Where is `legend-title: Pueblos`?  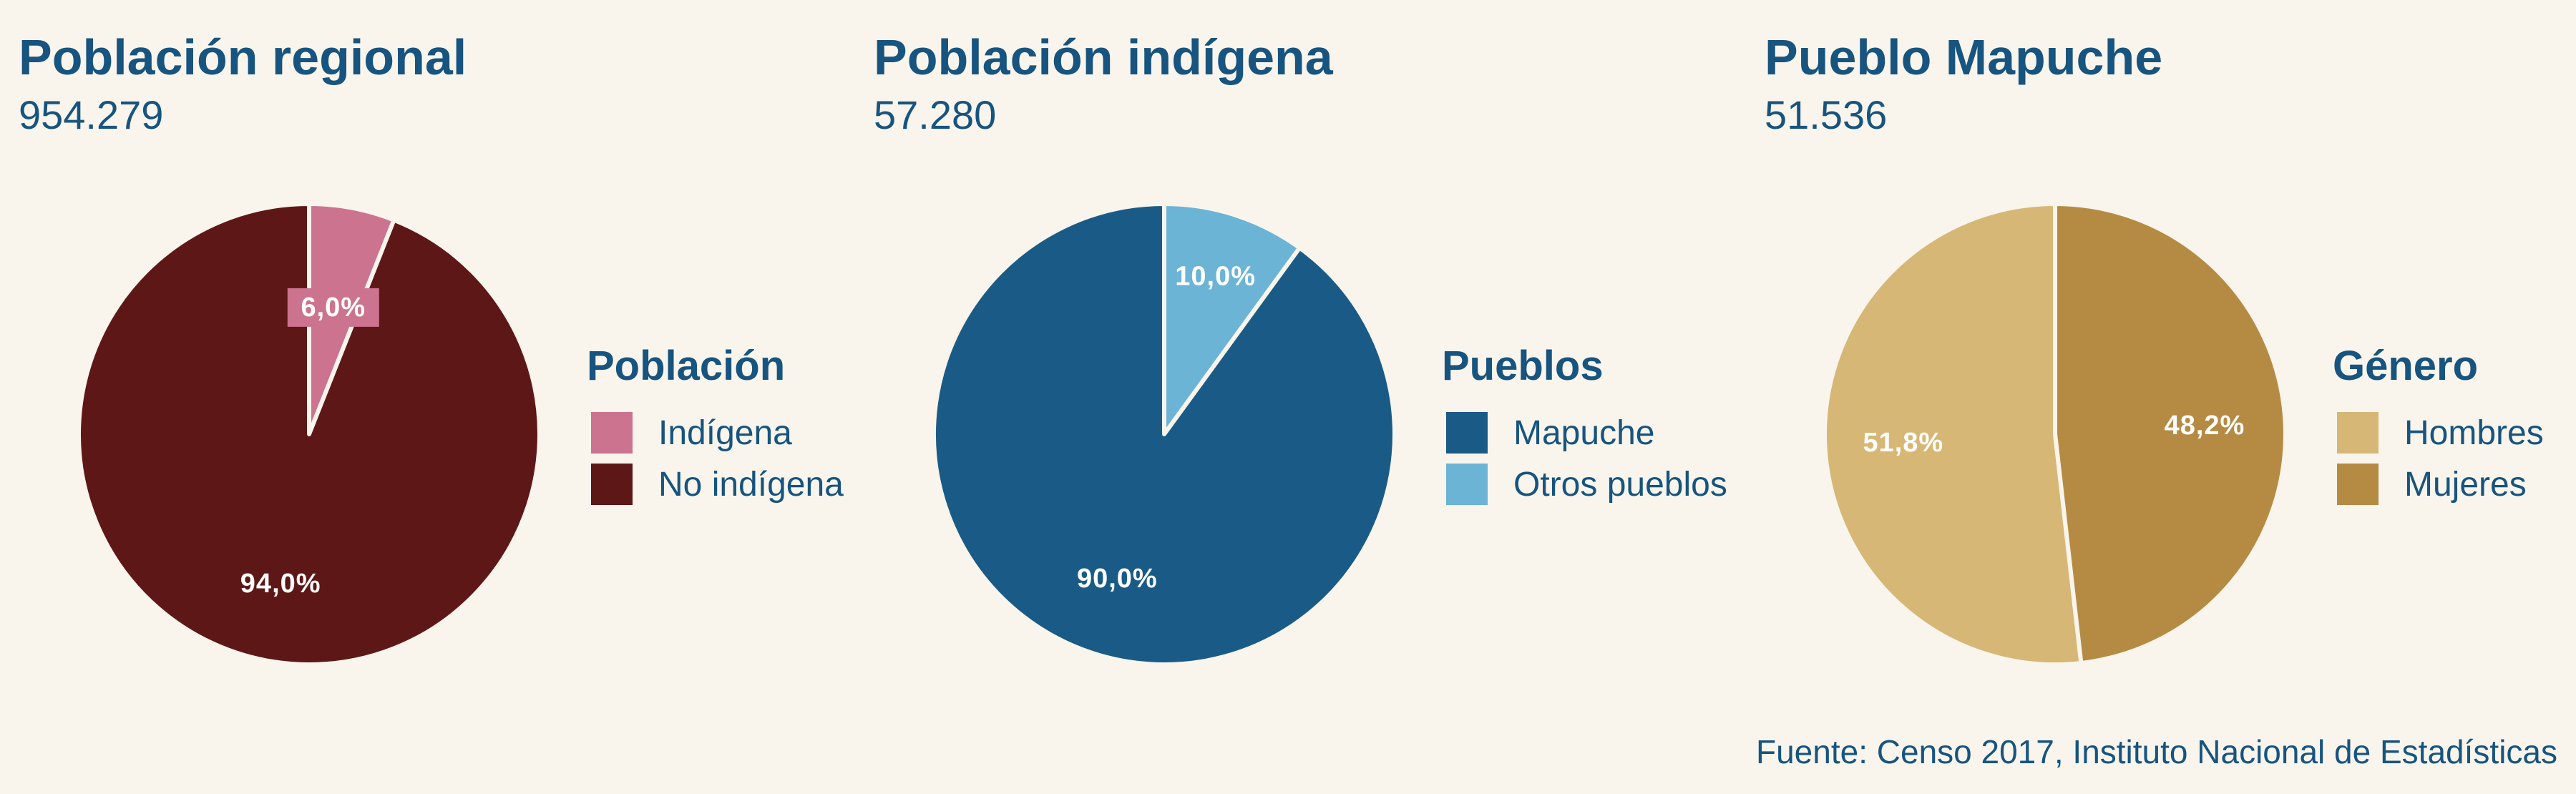
legend-title: Pueblos is located at coordinates (1523, 366).